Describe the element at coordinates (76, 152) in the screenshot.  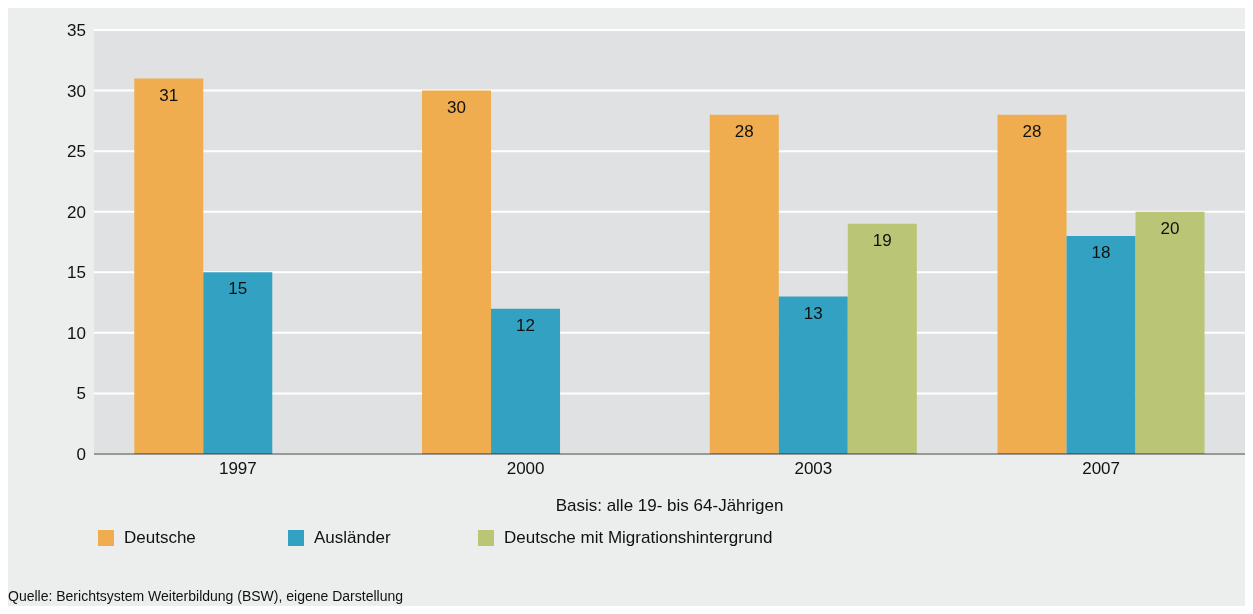
I see `y-tick-label: 25` at that location.